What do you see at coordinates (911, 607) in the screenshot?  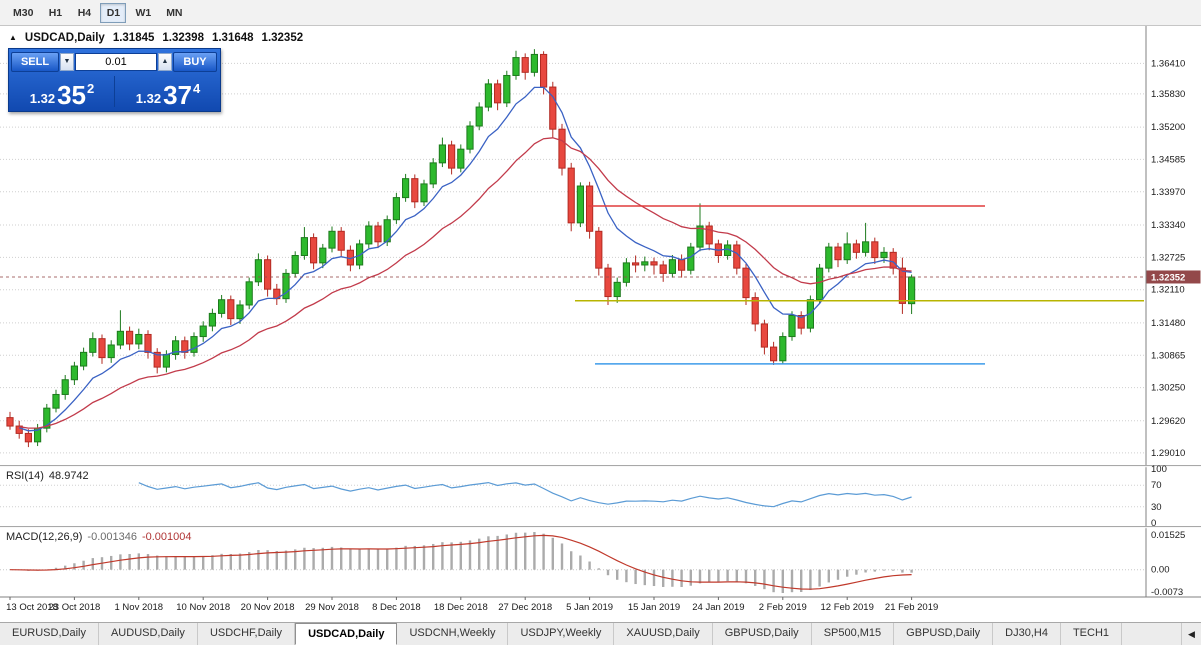 I see `svg-text: 21 Feb 2019` at bounding box center [911, 607].